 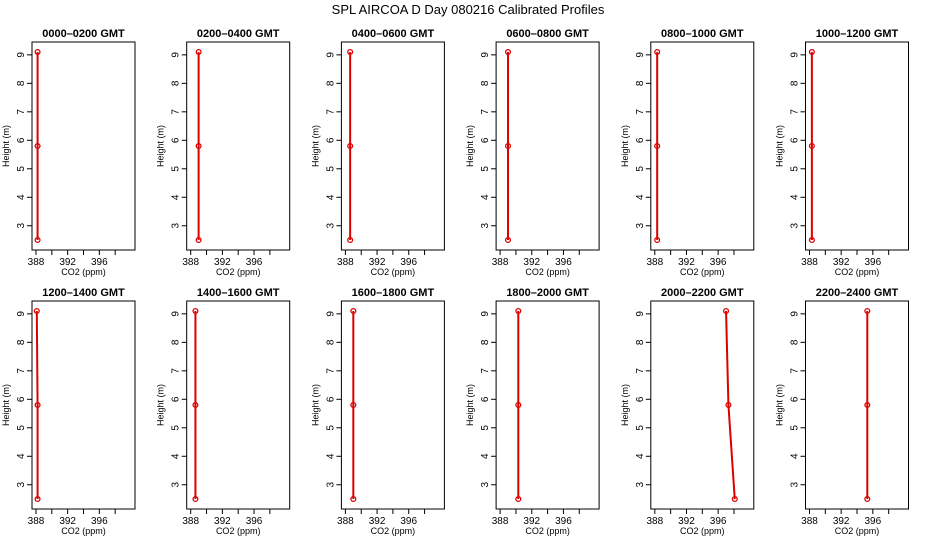 I want to click on panel-2-ytick-label: 7, so click(x=176, y=112).